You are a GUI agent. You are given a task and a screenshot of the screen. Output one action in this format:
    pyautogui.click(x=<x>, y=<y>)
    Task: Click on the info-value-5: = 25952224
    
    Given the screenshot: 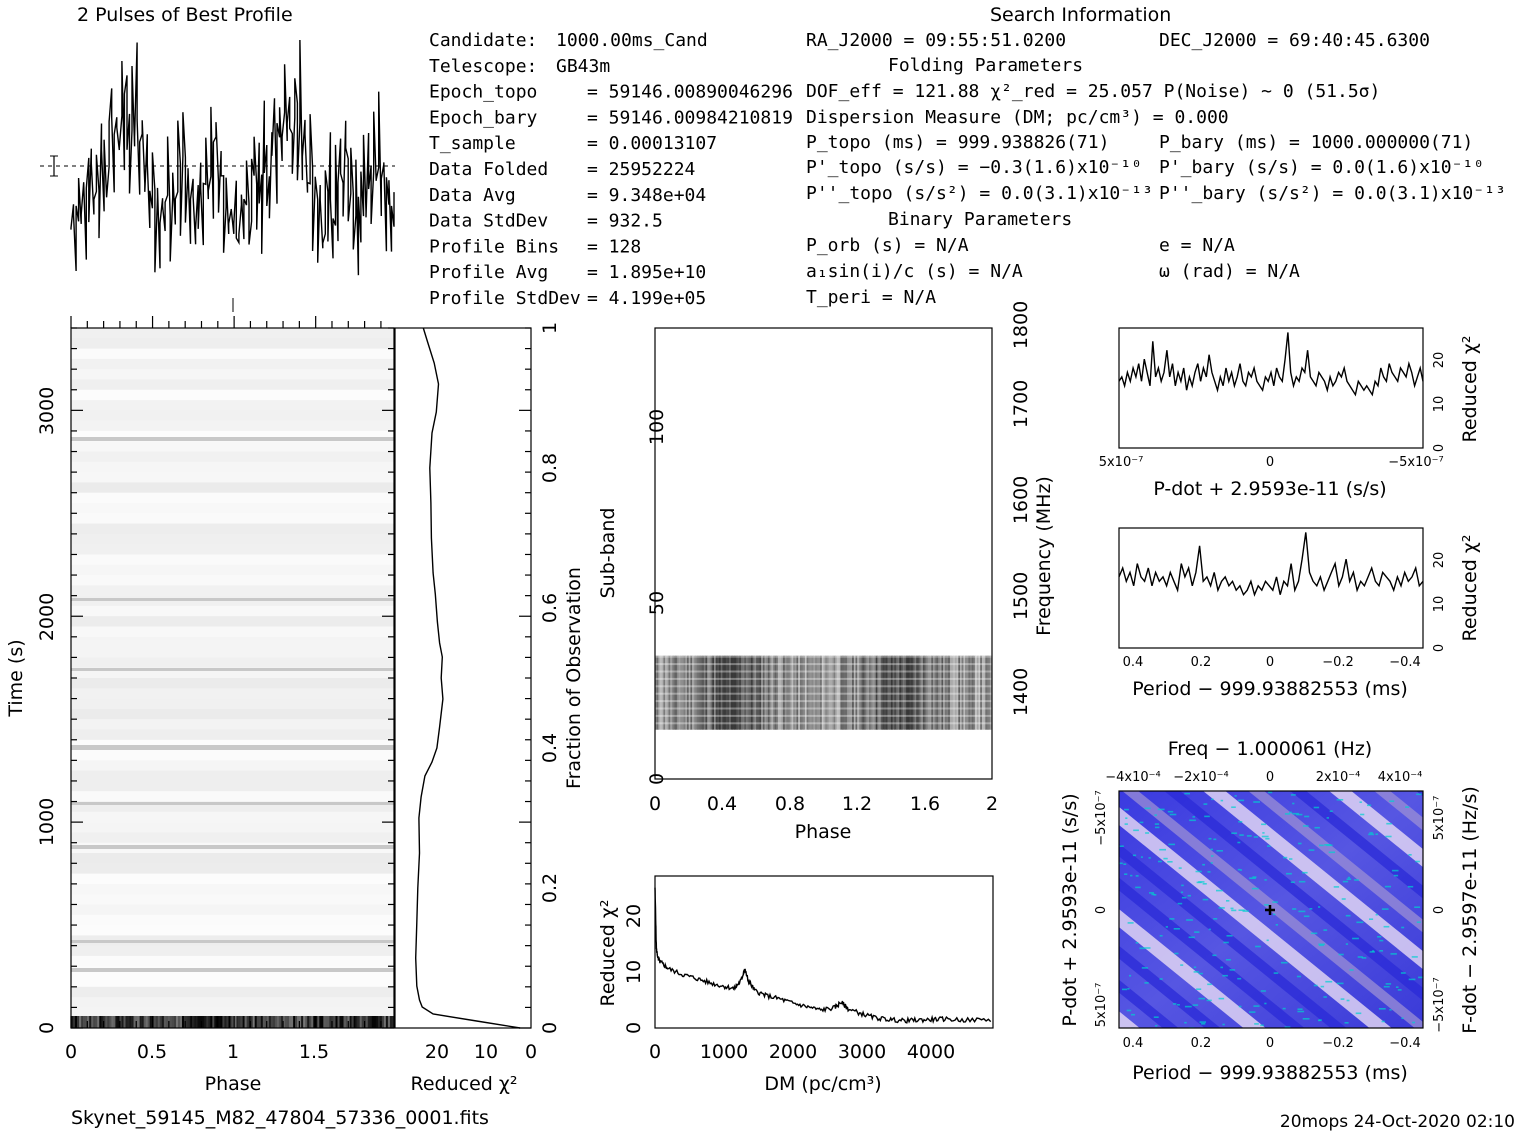 What is the action you would take?
    pyautogui.click(x=641, y=169)
    